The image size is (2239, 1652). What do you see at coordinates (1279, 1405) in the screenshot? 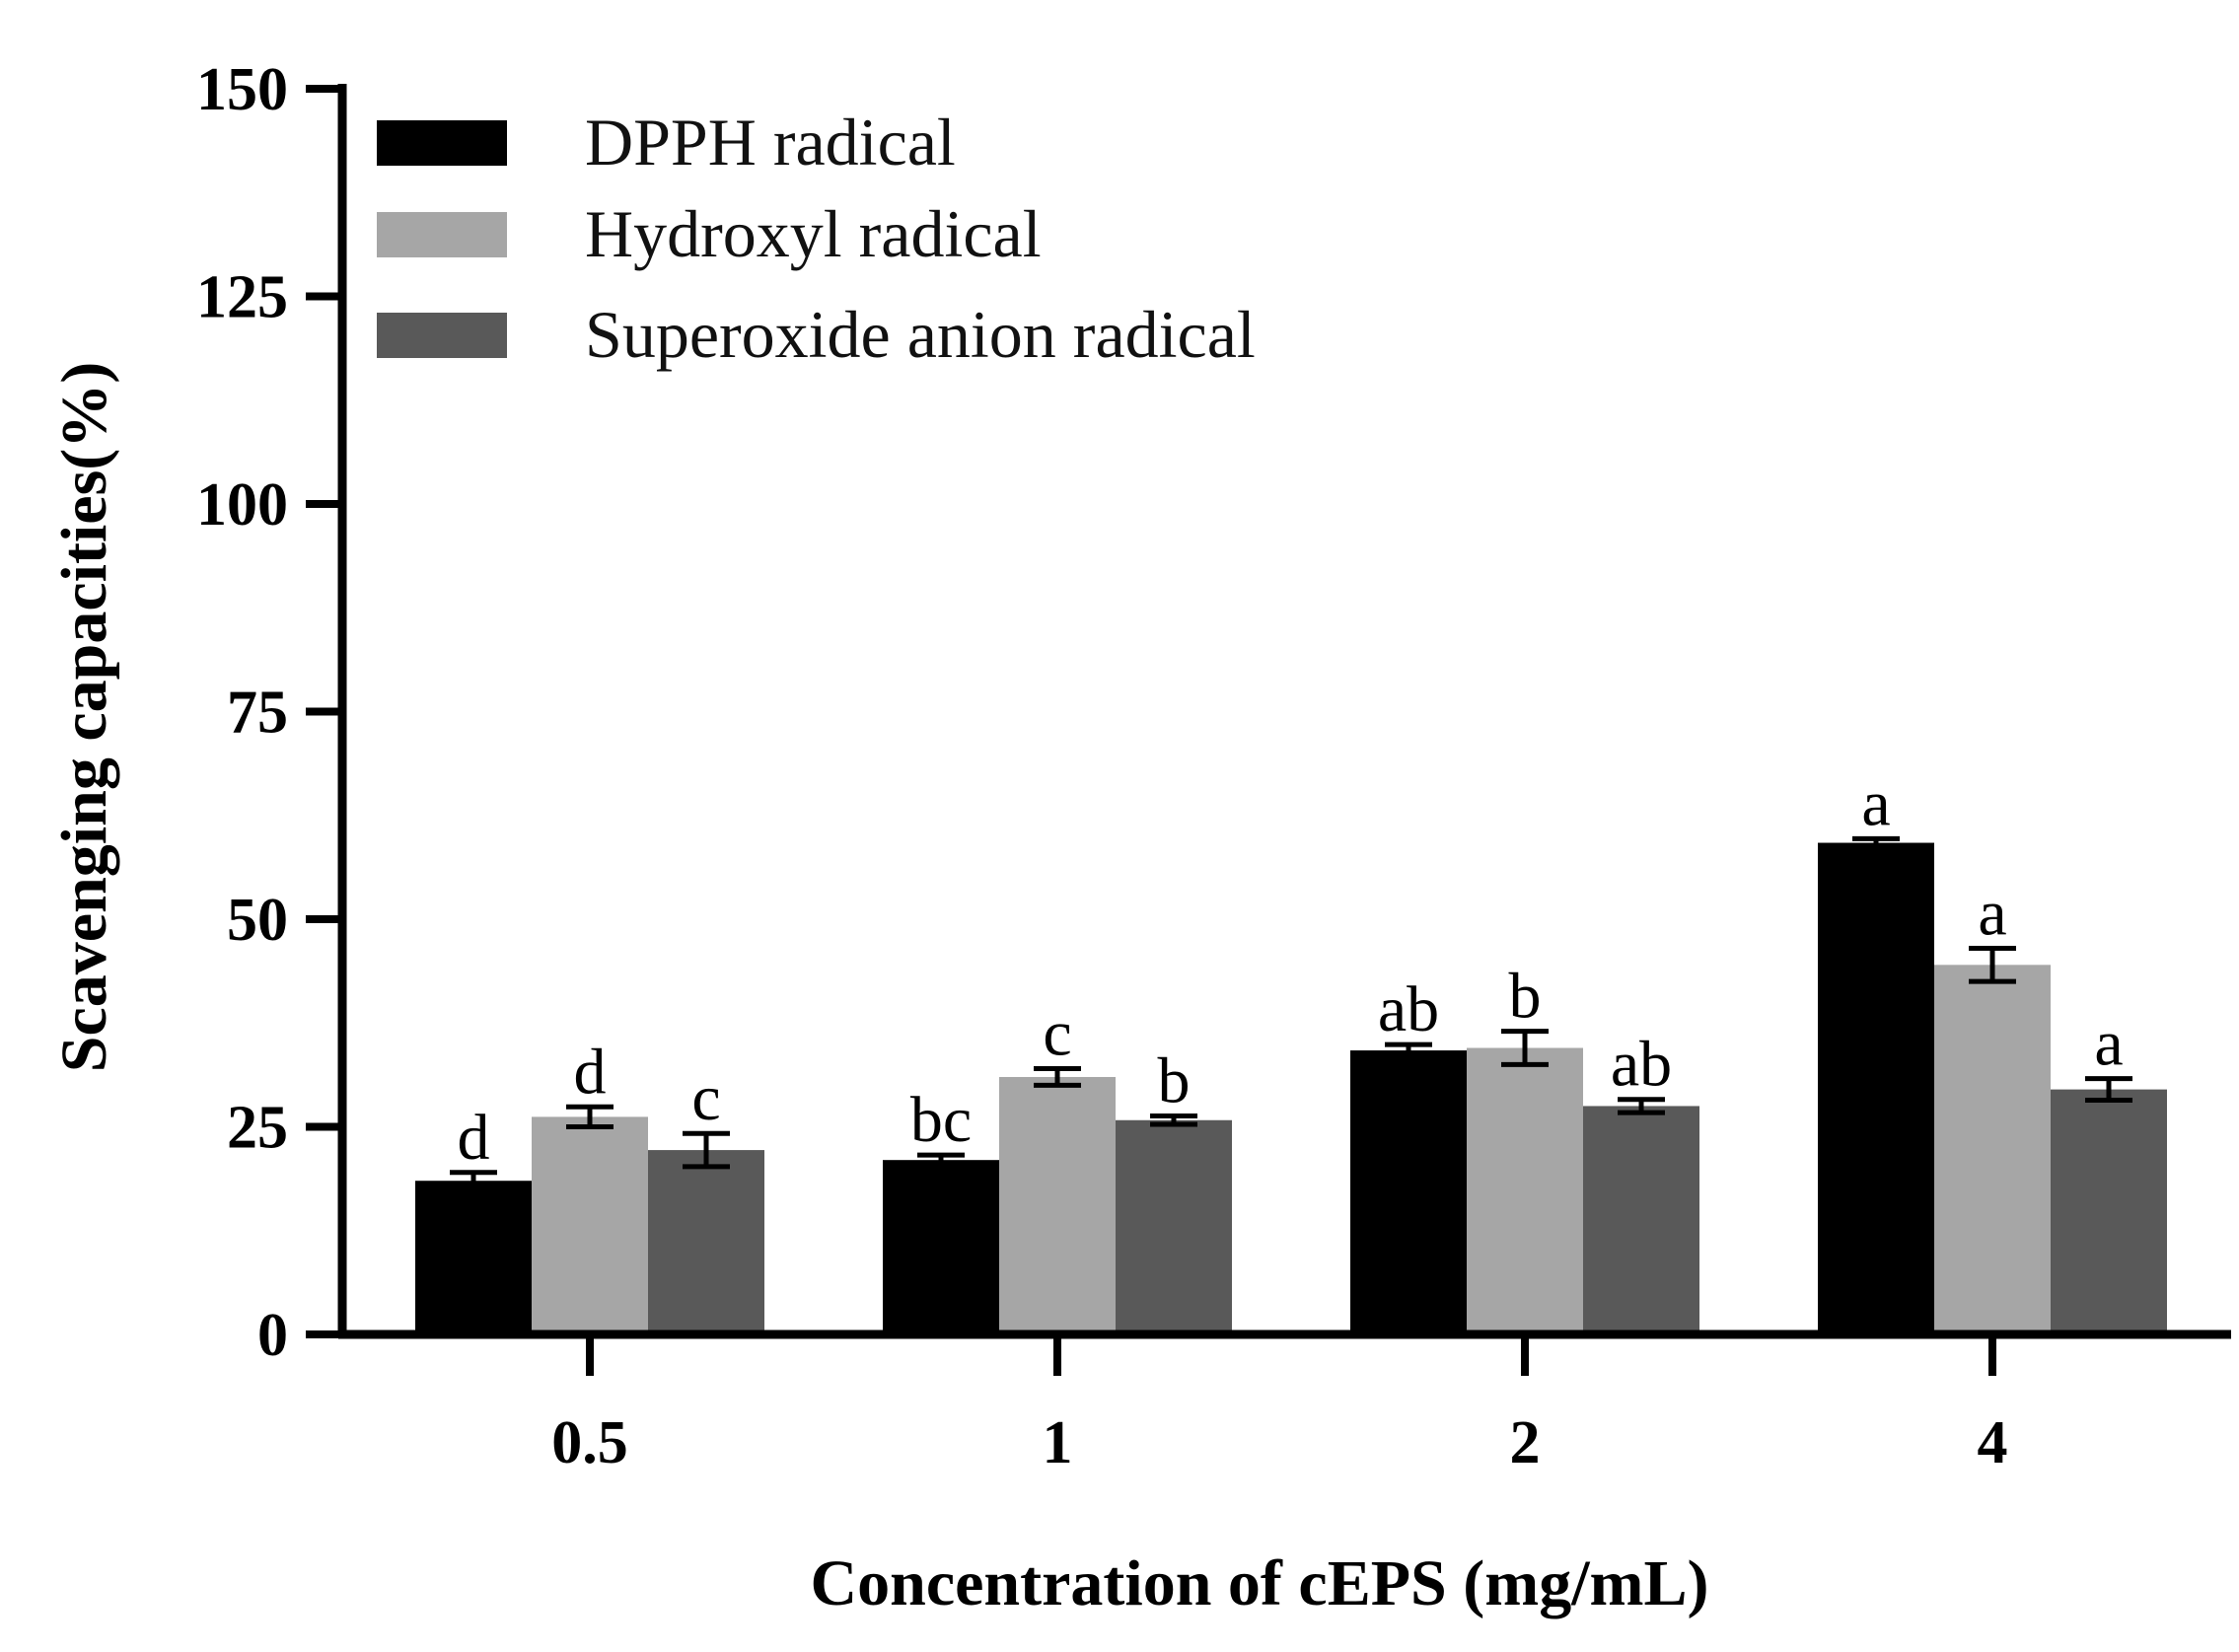
I see `x-axis-ticks: 0.5 1 2 4` at bounding box center [1279, 1405].